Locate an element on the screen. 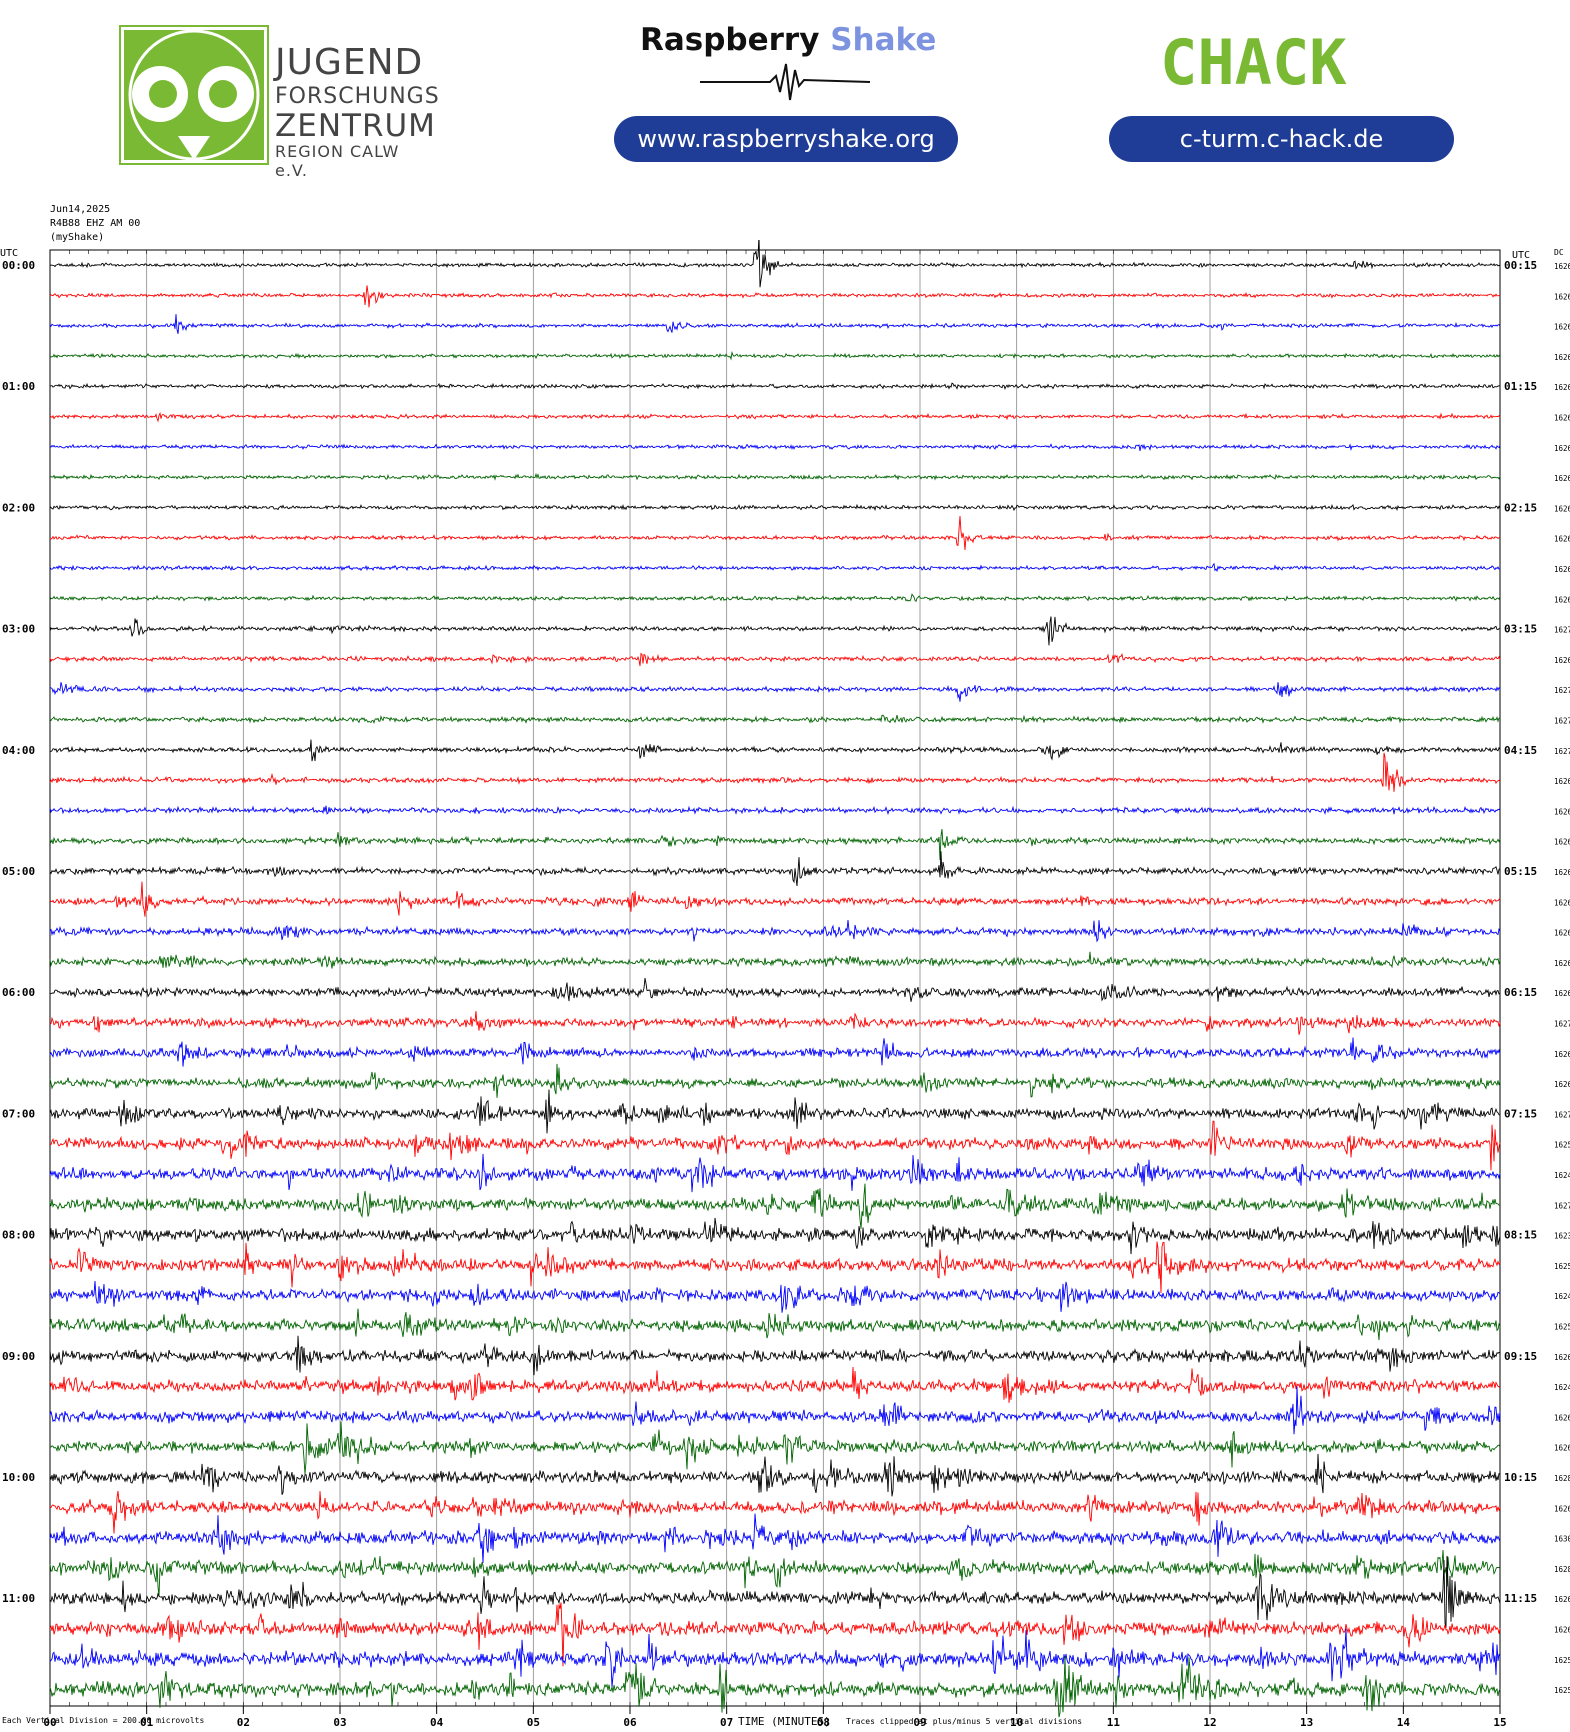 The height and width of the screenshot is (1732, 1570). x-tick-label: 15 is located at coordinates (1499, 1722).